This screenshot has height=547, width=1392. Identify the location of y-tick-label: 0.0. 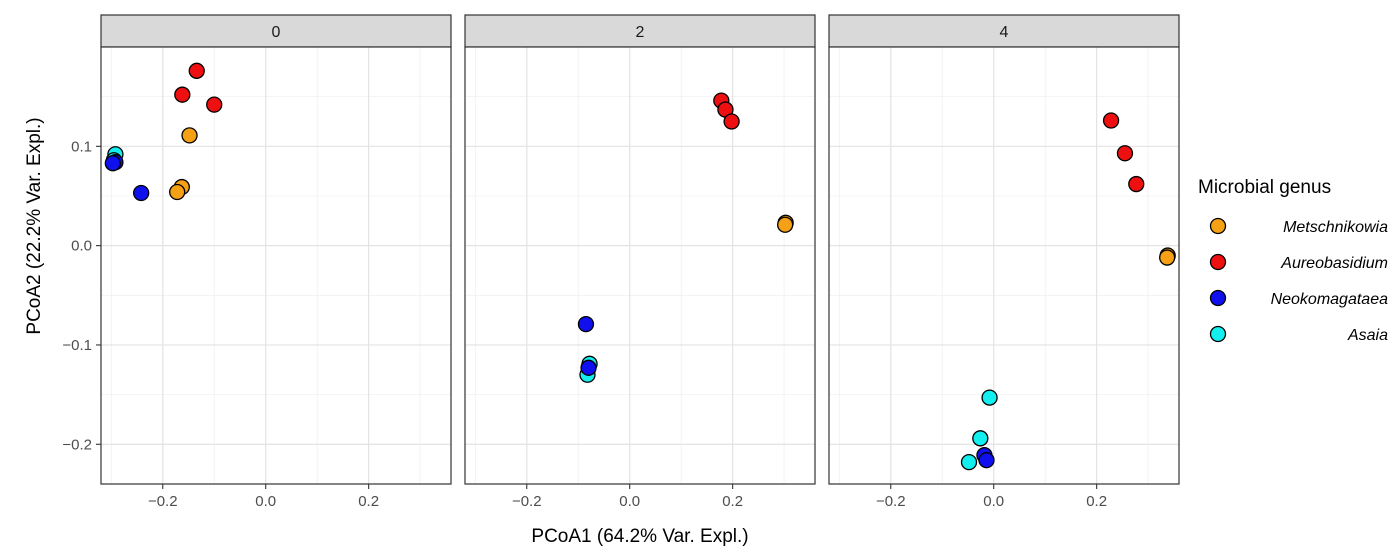
(81, 246).